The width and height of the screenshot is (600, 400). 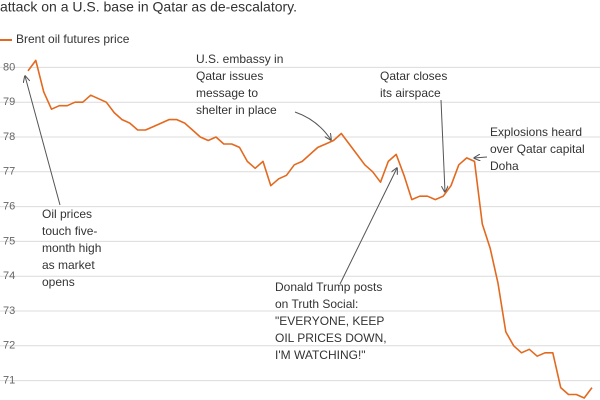 What do you see at coordinates (331, 338) in the screenshot?
I see `annotation: OIL PRICES DOWN,` at bounding box center [331, 338].